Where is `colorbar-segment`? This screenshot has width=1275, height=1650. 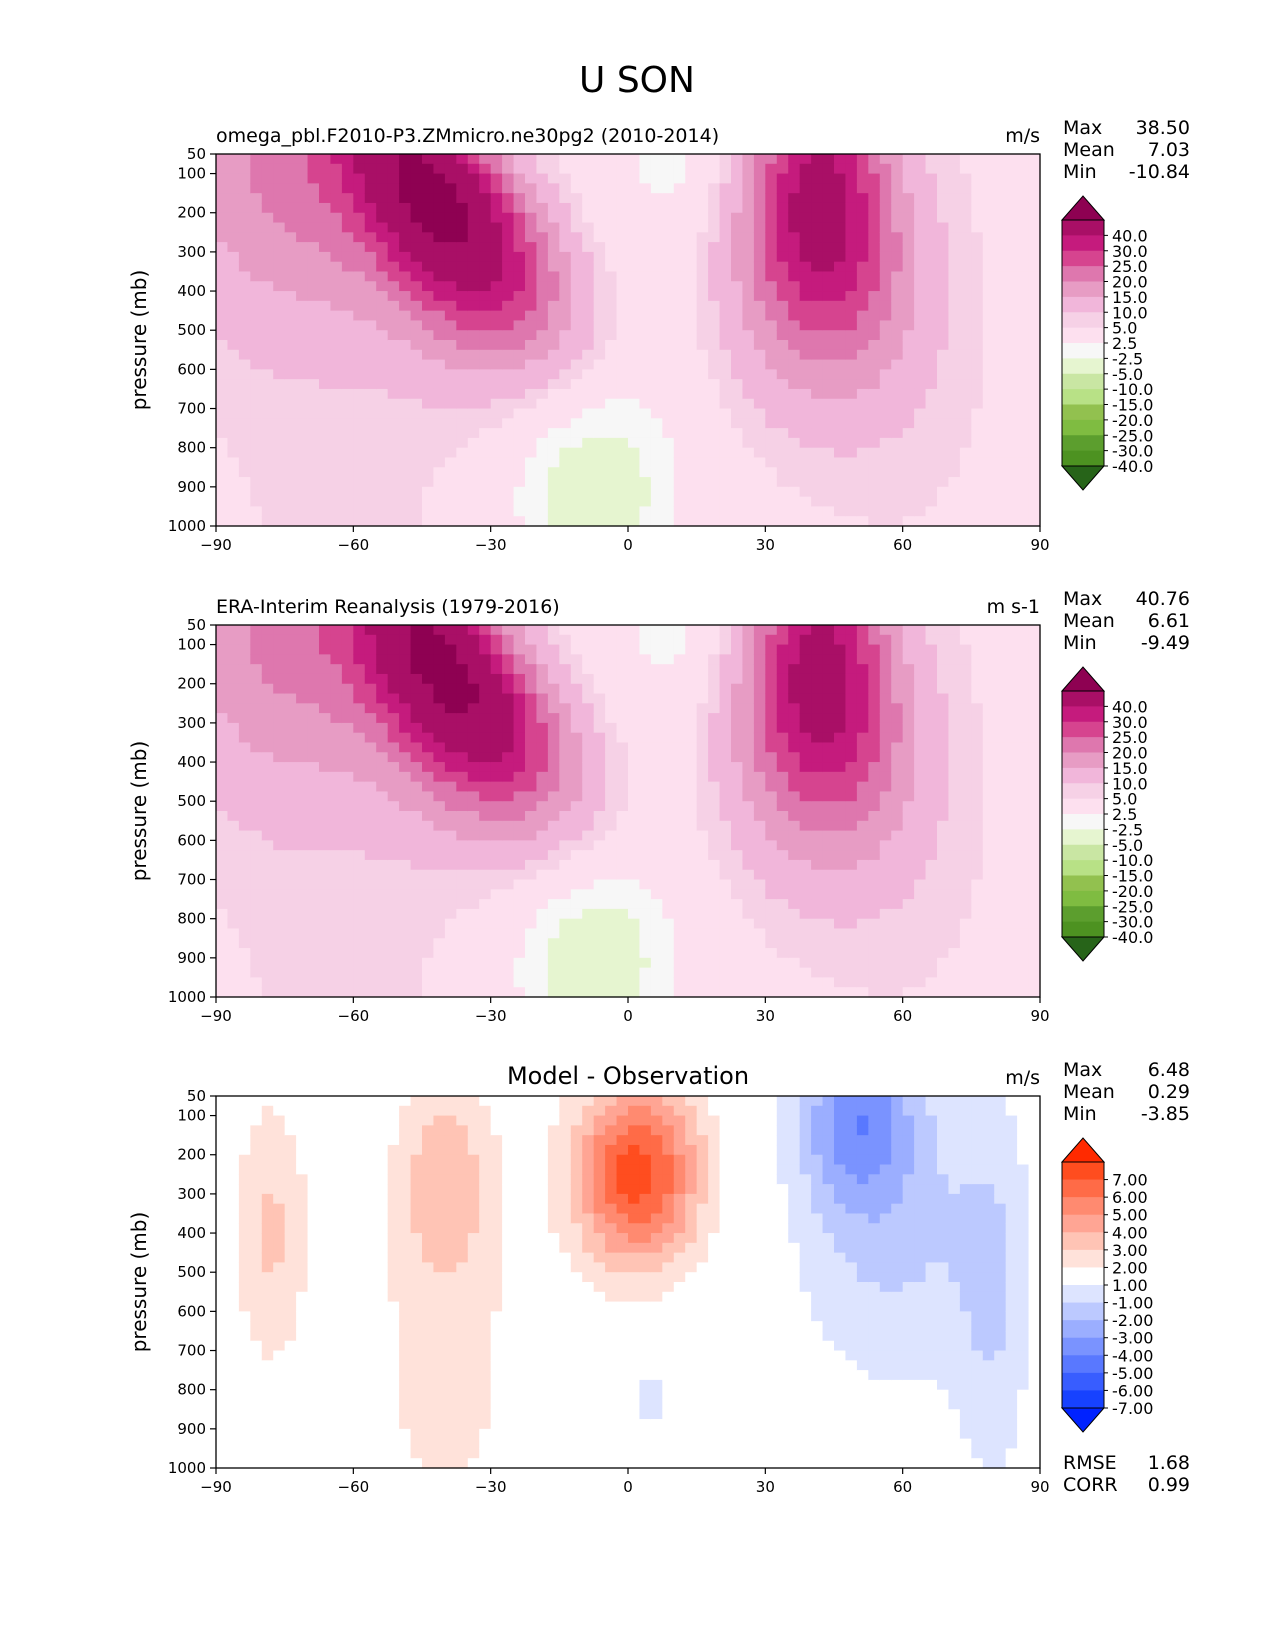
colorbar-segment is located at coordinates (1083, 412).